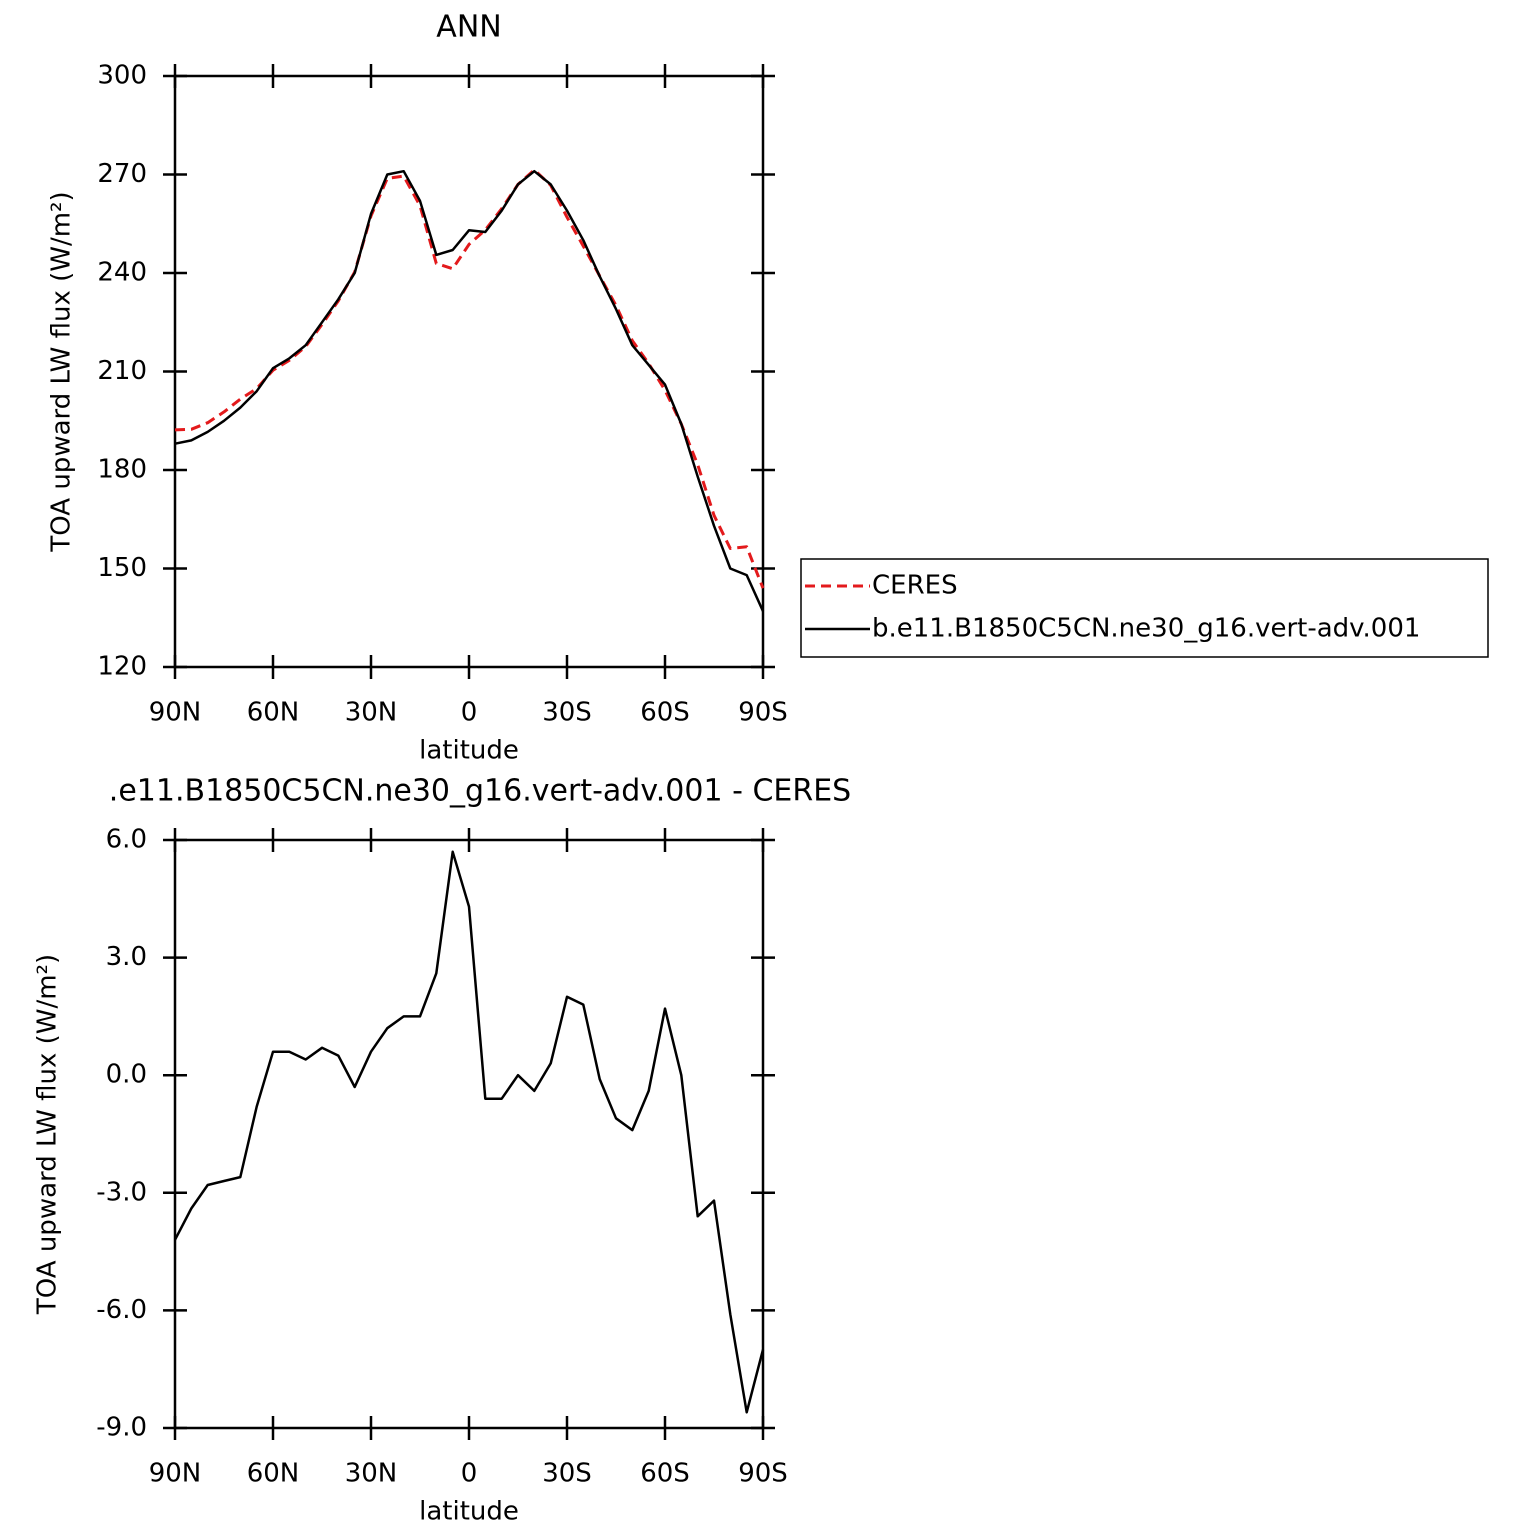  Describe the element at coordinates (121, 1428) in the screenshot. I see `y-tick-label: -9.0` at that location.